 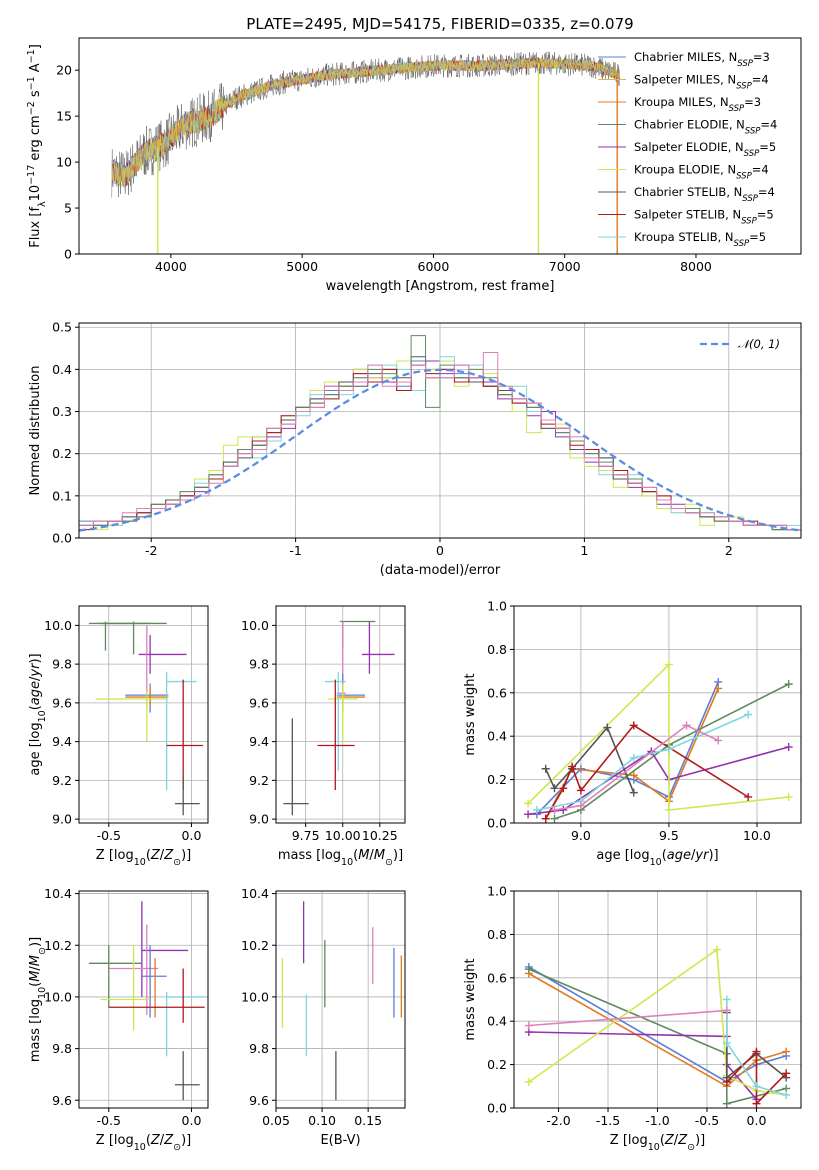 I want to click on axis-label: age [log10(age/yr)], so click(x=657, y=858).